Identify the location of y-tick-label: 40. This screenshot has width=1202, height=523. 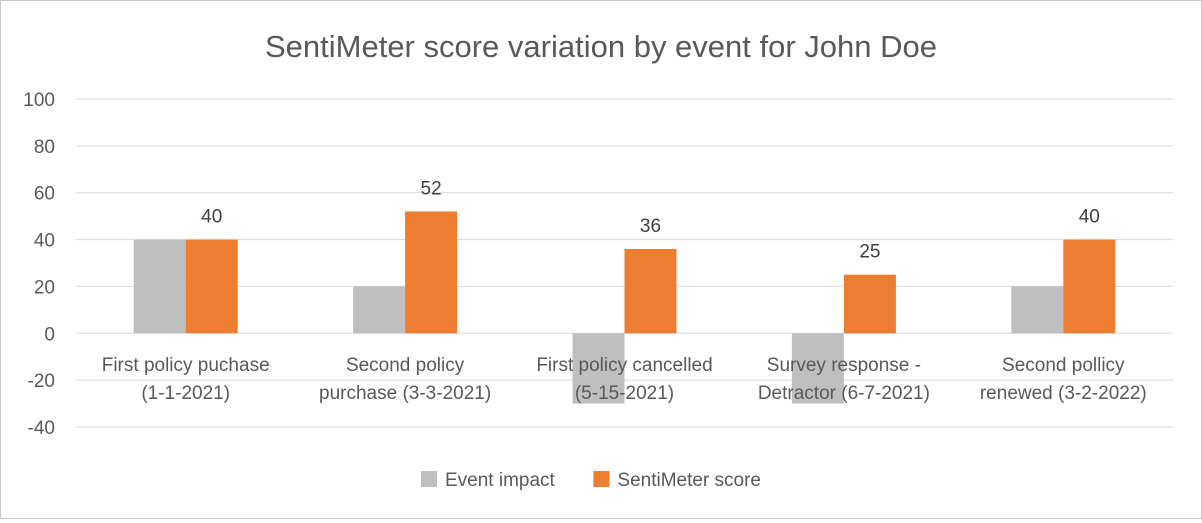
(44, 241).